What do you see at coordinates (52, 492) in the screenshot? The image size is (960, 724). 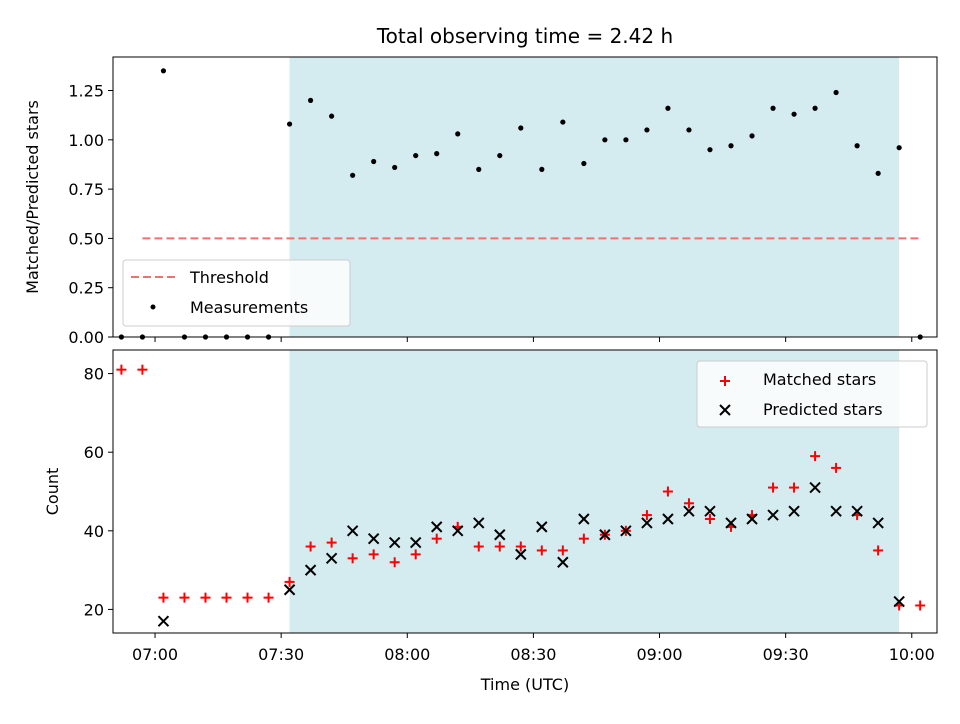 I see `count-y-axis-label: Count` at bounding box center [52, 492].